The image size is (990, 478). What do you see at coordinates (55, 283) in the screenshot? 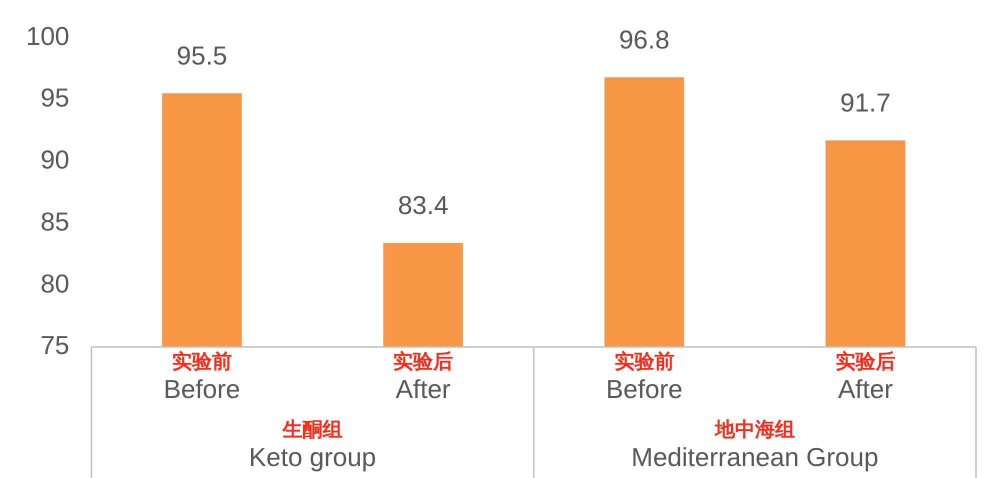
I see `y-tick-label: 80` at bounding box center [55, 283].